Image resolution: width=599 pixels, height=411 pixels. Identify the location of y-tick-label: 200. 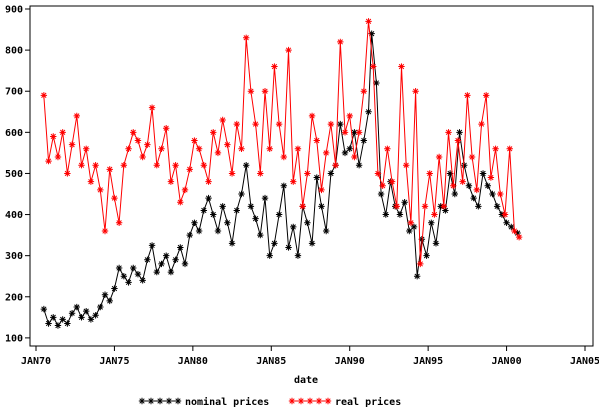
(14, 297).